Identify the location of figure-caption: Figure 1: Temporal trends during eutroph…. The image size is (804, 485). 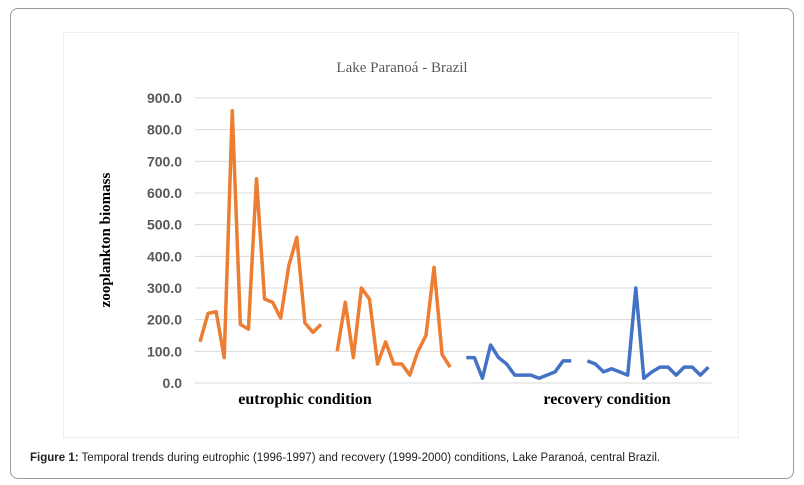
(345, 458).